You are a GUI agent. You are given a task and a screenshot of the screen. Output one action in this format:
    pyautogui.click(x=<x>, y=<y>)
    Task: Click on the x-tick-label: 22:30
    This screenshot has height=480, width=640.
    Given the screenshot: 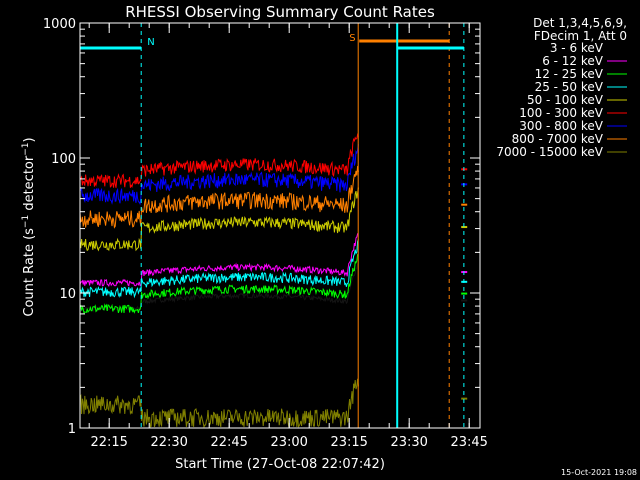 What is the action you would take?
    pyautogui.click(x=168, y=442)
    